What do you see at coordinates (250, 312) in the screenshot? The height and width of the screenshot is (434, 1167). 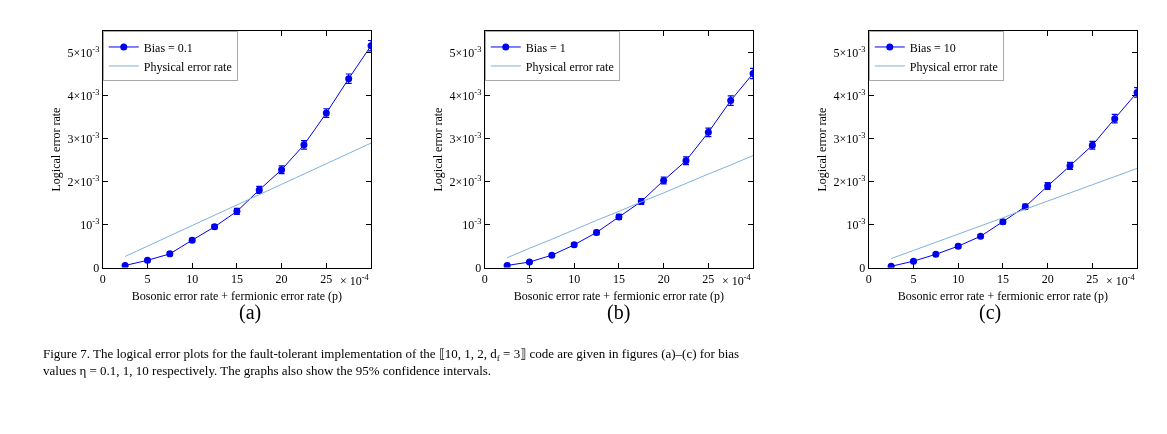 I see `text: (a)` at bounding box center [250, 312].